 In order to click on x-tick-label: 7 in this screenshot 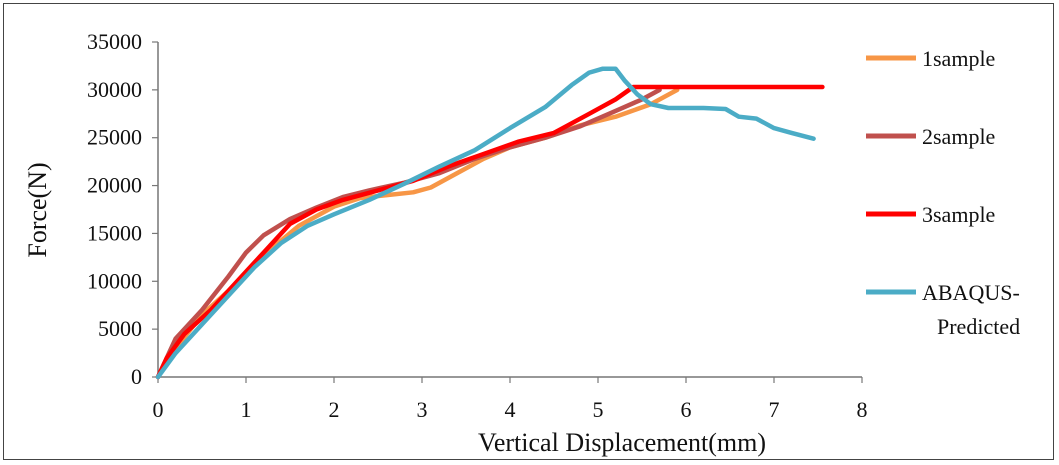, I will do `click(774, 409)`.